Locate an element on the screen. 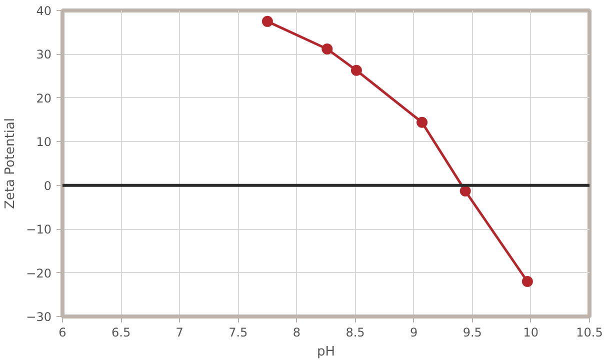 This screenshot has width=609, height=362. x-tick-label: 10 is located at coordinates (531, 333).